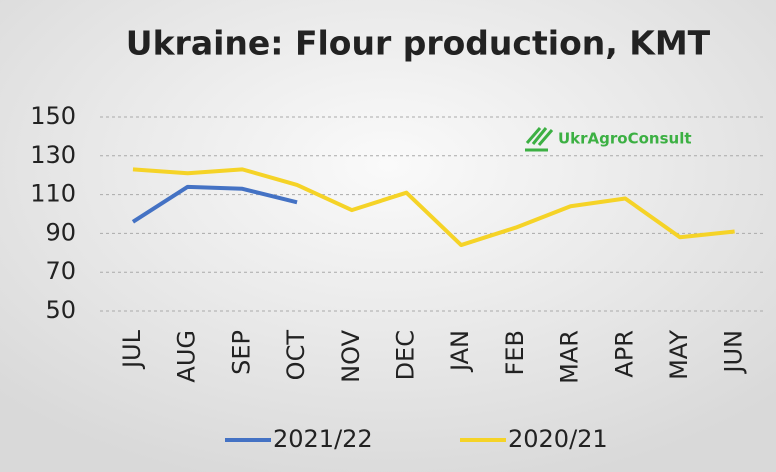 This screenshot has height=472, width=776. I want to click on x-tick-label: SEP, so click(241, 352).